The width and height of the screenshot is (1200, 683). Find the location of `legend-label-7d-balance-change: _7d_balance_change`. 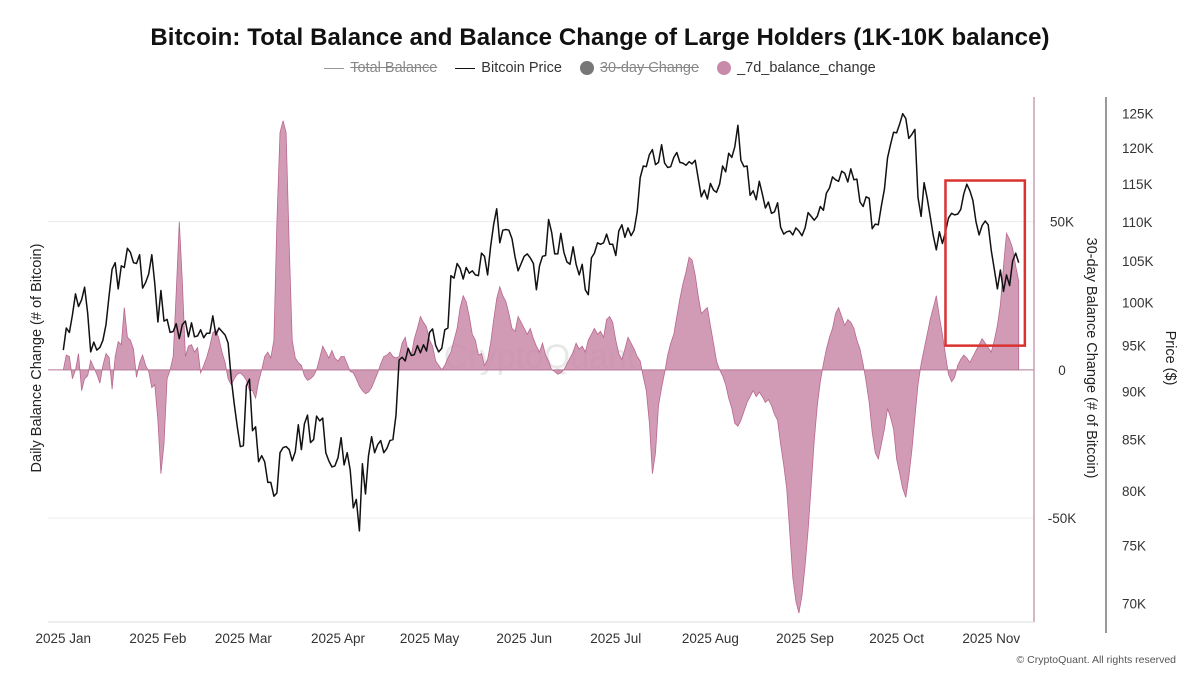

legend-label-7d-balance-change: _7d_balance_change is located at coordinates (806, 68).